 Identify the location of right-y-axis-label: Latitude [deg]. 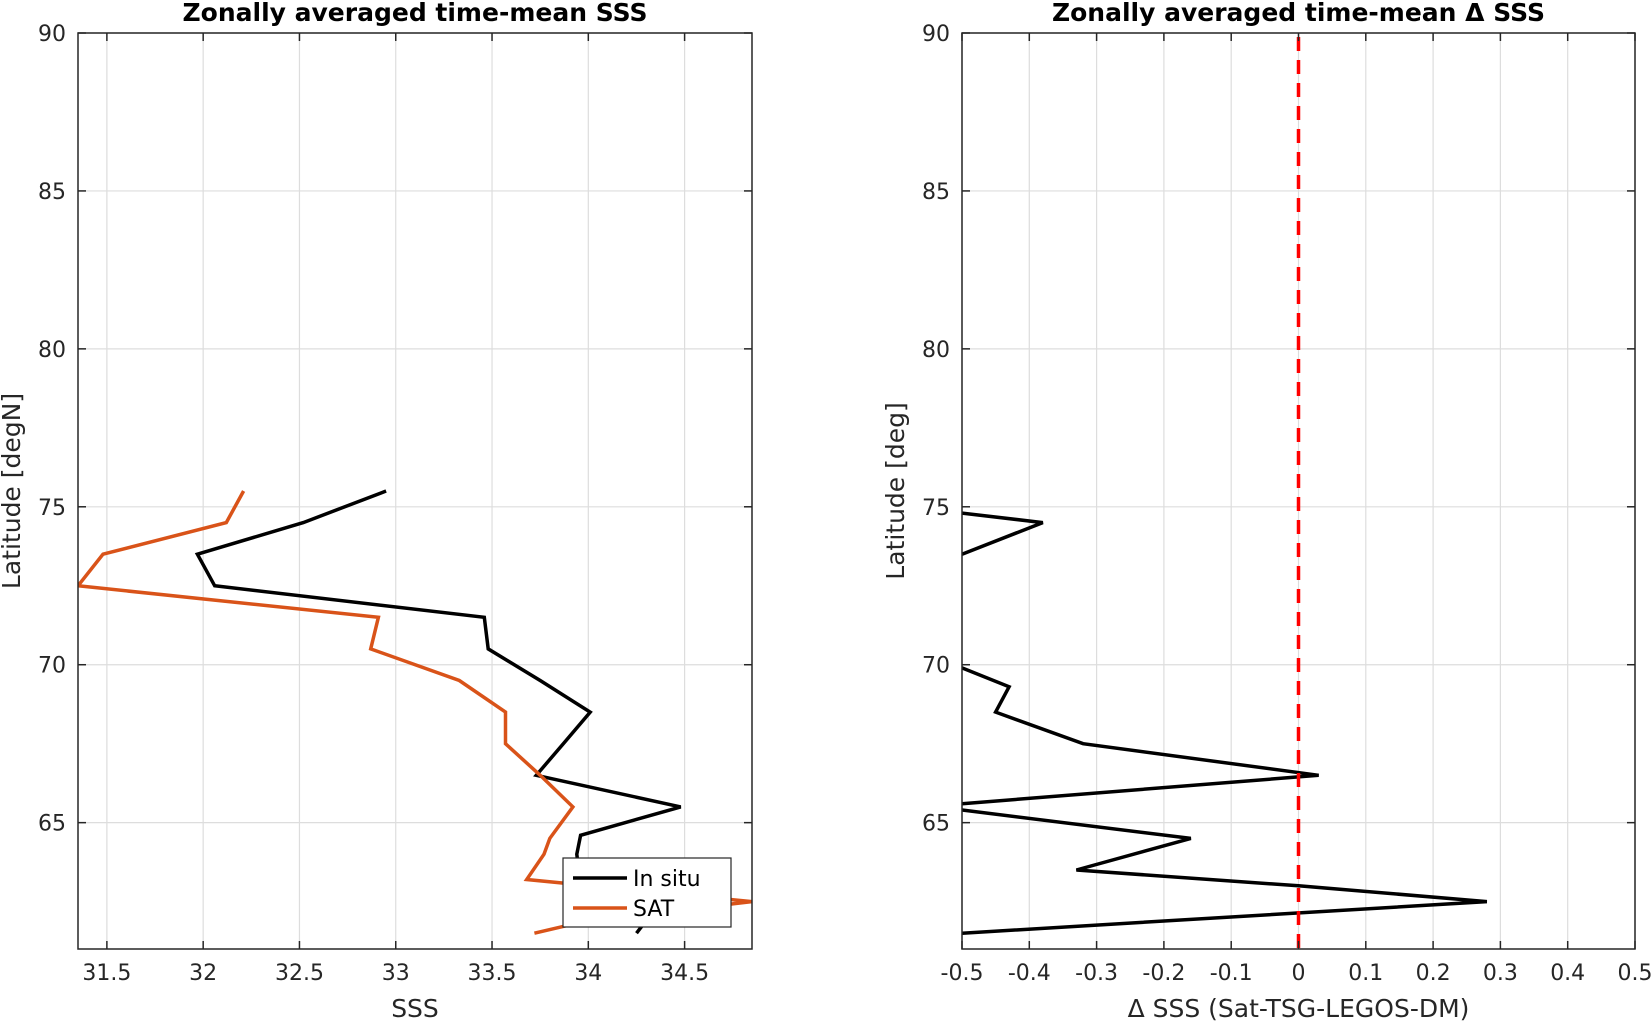
(895, 490).